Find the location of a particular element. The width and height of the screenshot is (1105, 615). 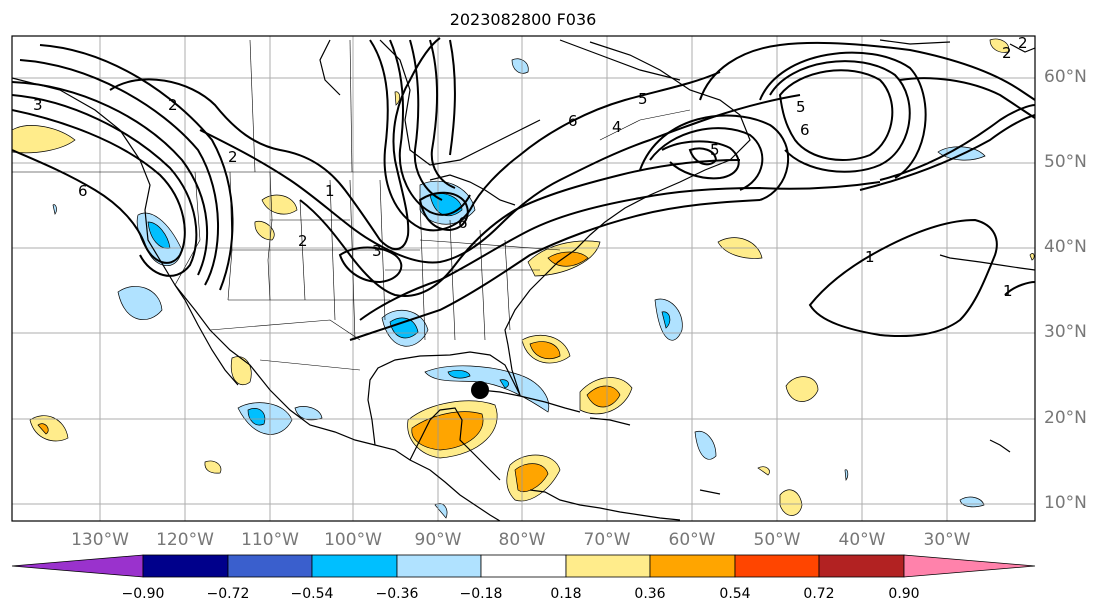

lon-label: 30°W is located at coordinates (947, 540).